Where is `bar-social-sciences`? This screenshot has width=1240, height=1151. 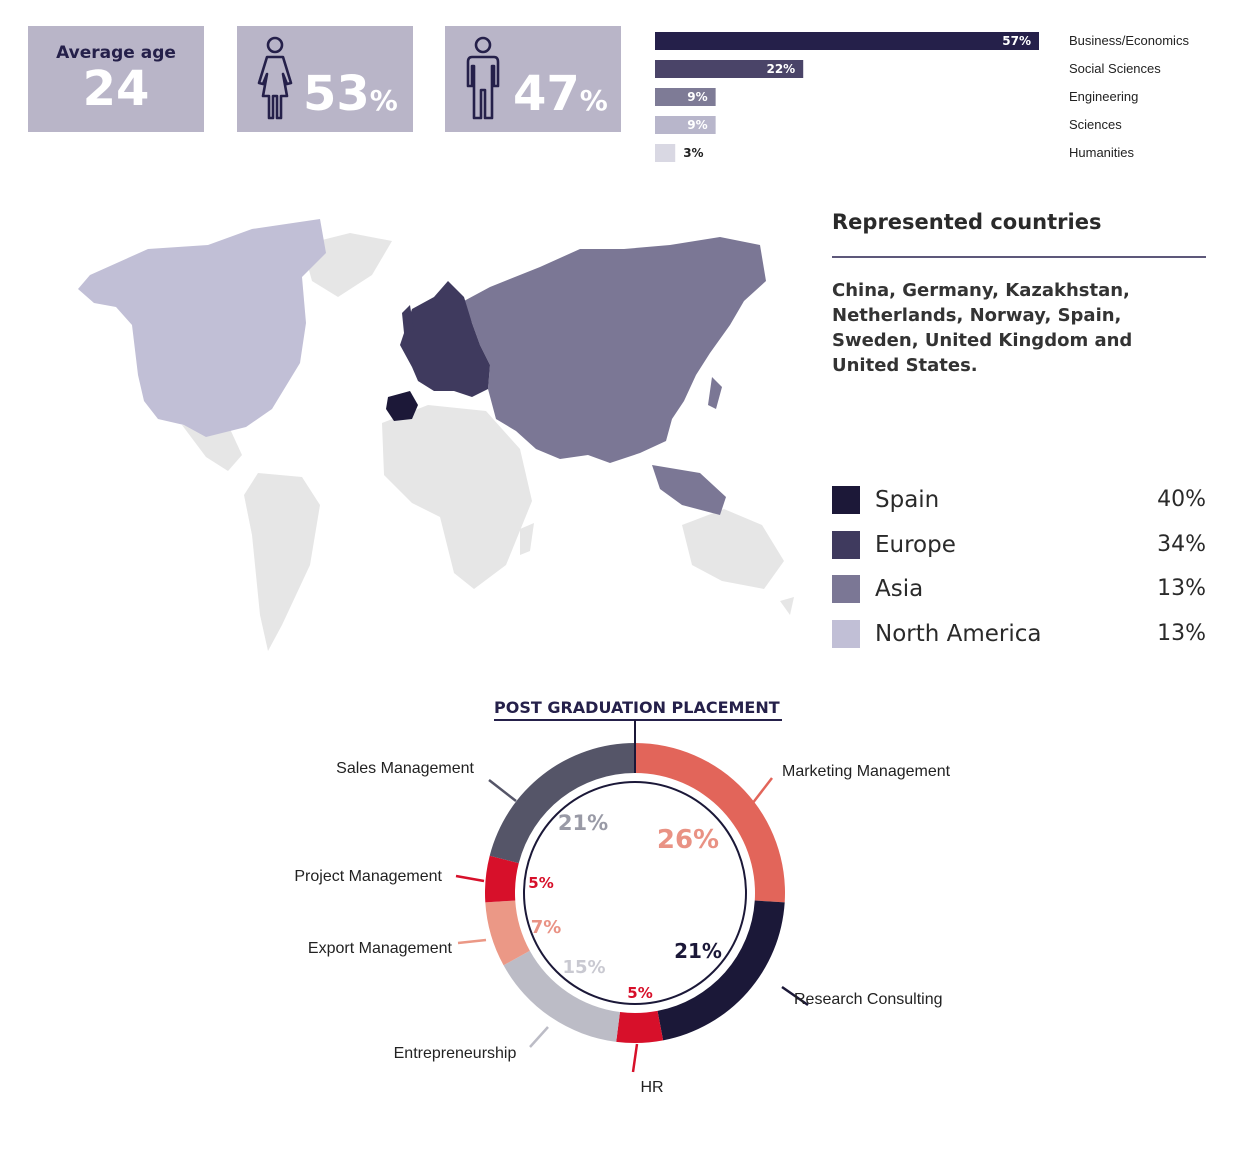 bar-social-sciences is located at coordinates (729, 69).